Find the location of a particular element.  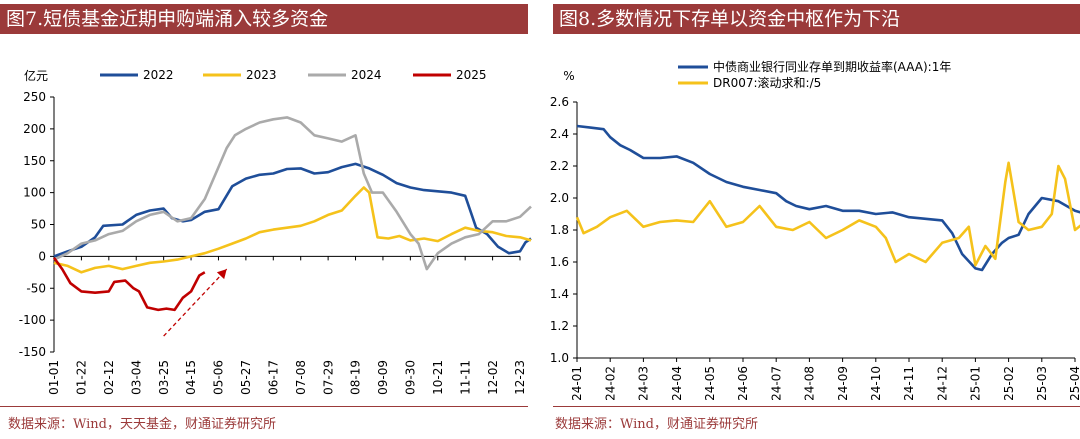

x-tick-label: 05-27 is located at coordinates (246, 377).